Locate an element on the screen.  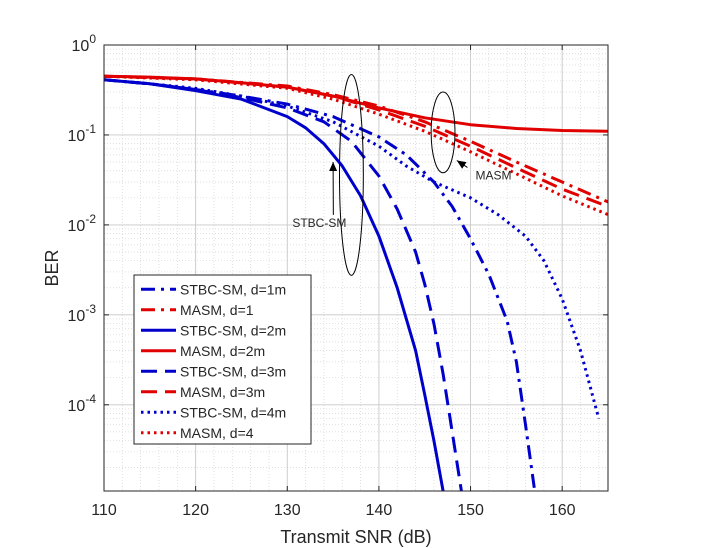
y-tick-label: 10⁻² is located at coordinates (82, 223).